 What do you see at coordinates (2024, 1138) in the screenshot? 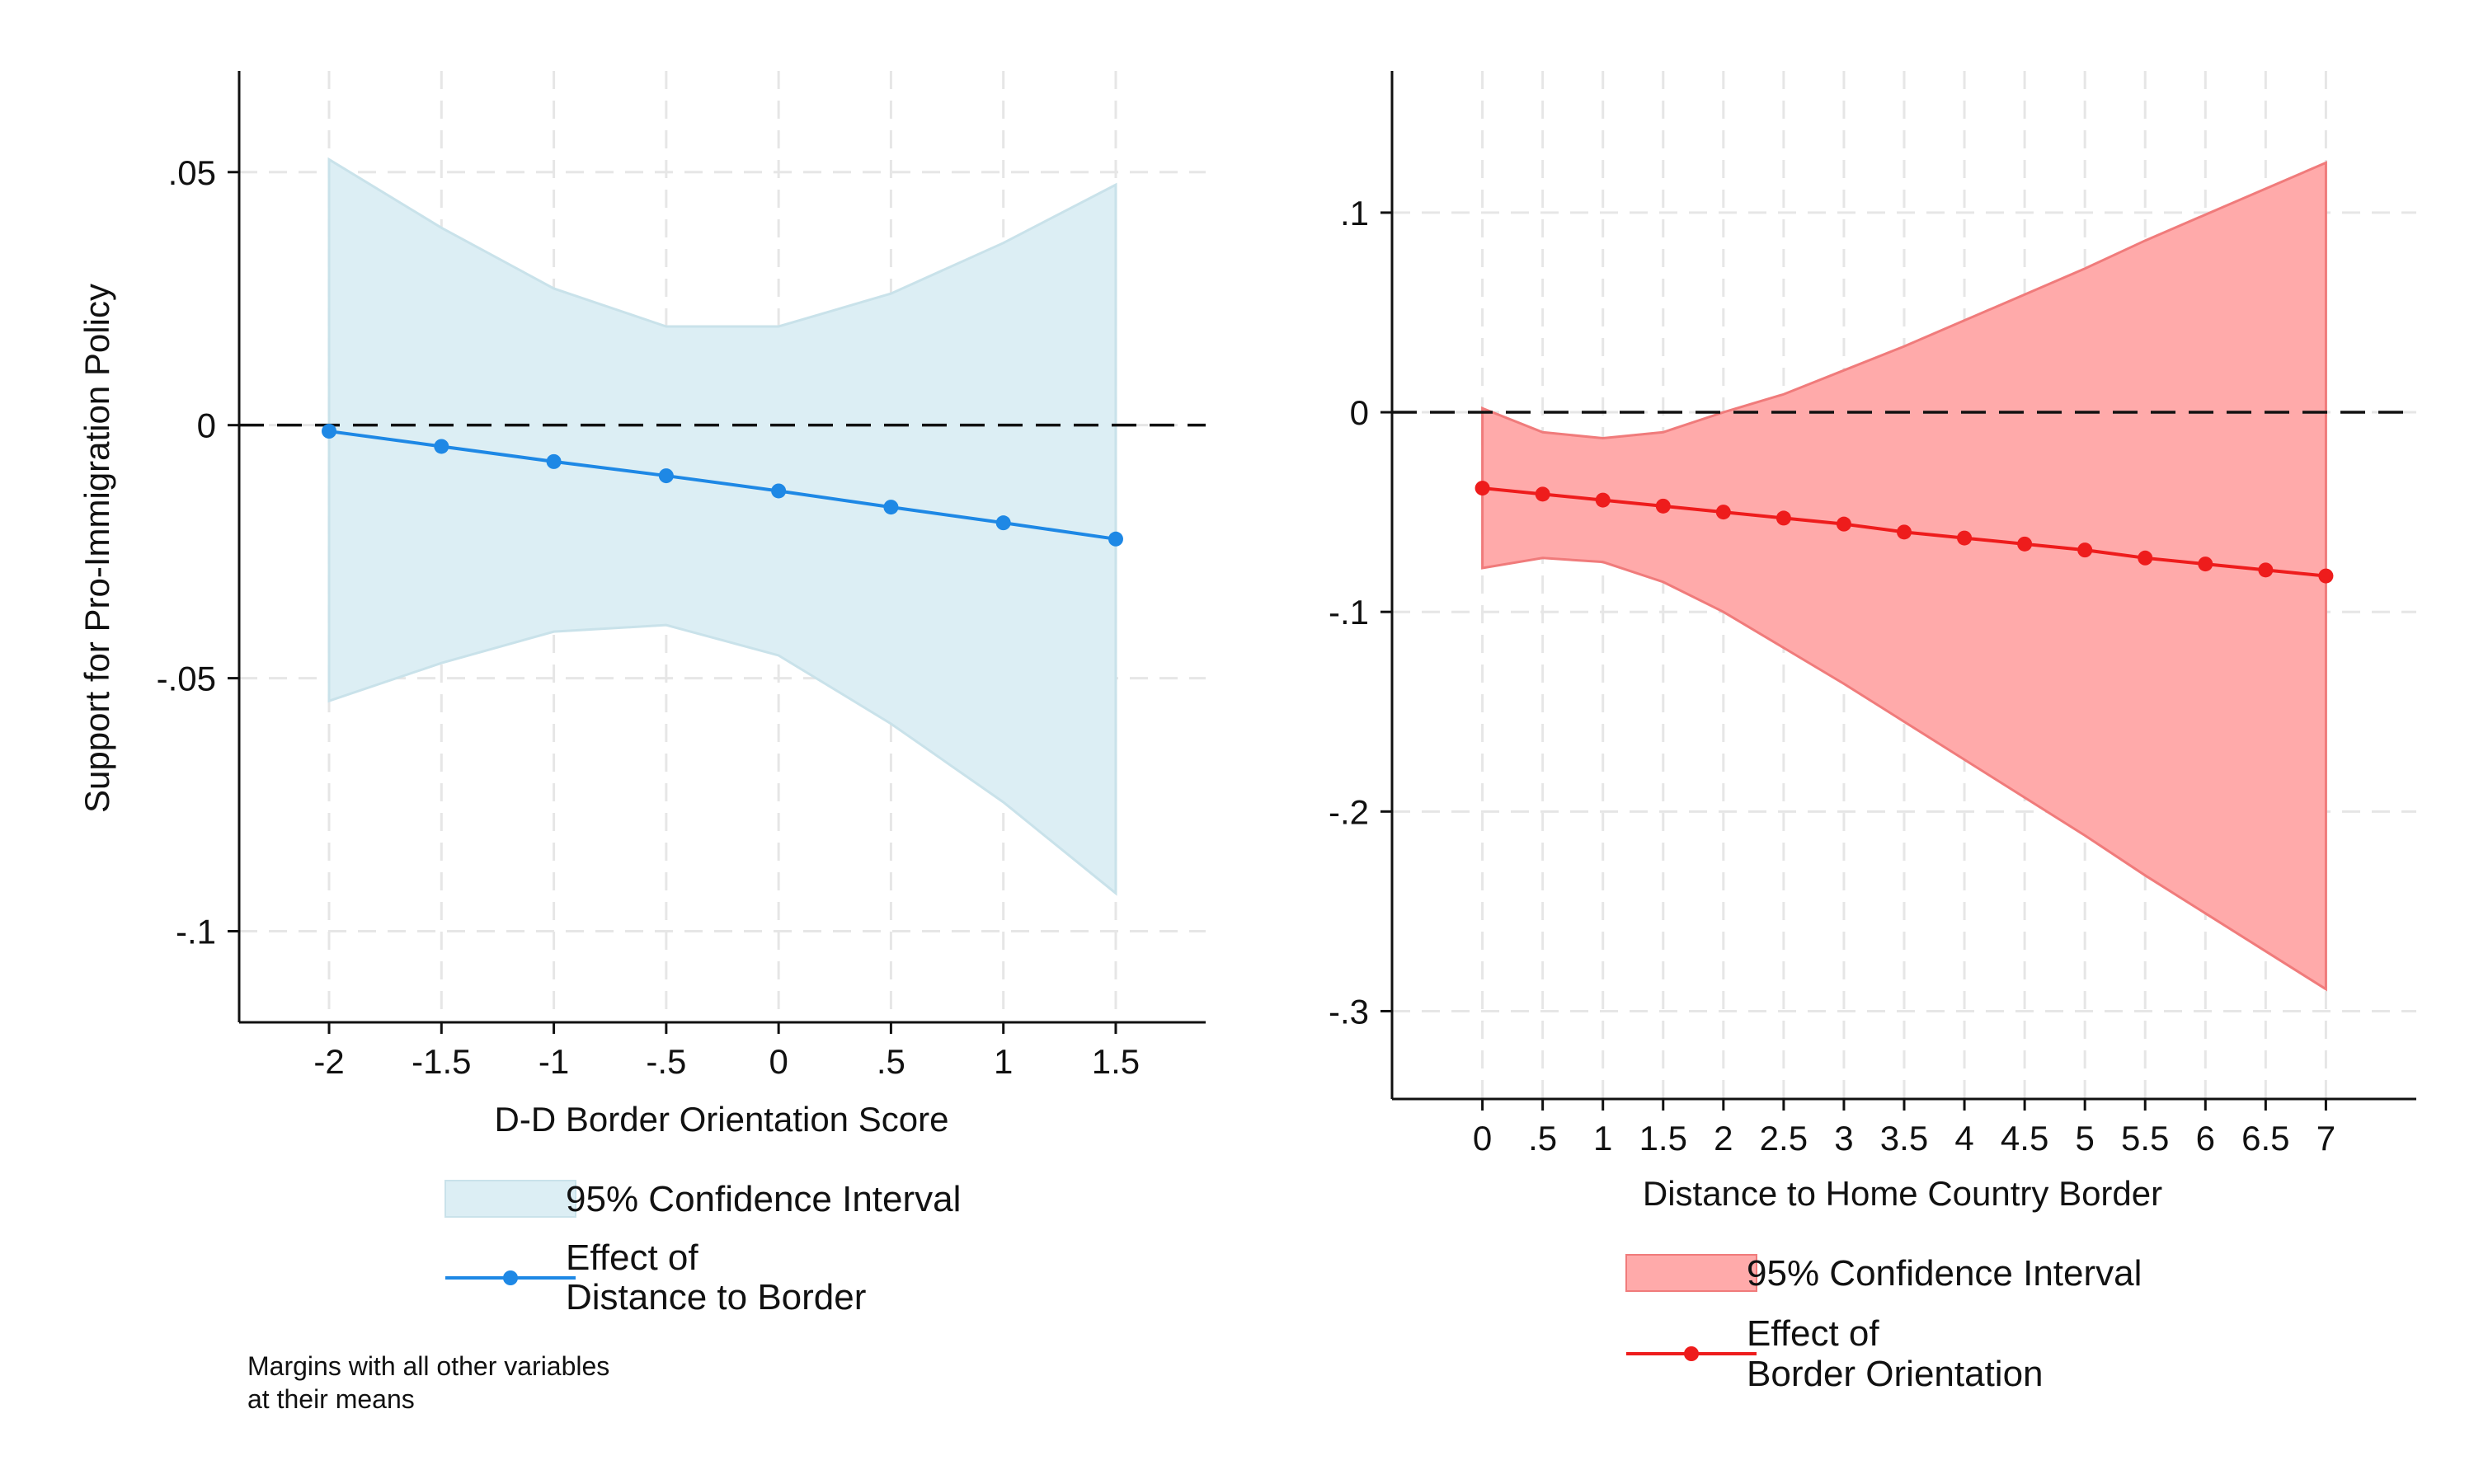
I see `x-tick-label-9: 4.5` at bounding box center [2024, 1138].